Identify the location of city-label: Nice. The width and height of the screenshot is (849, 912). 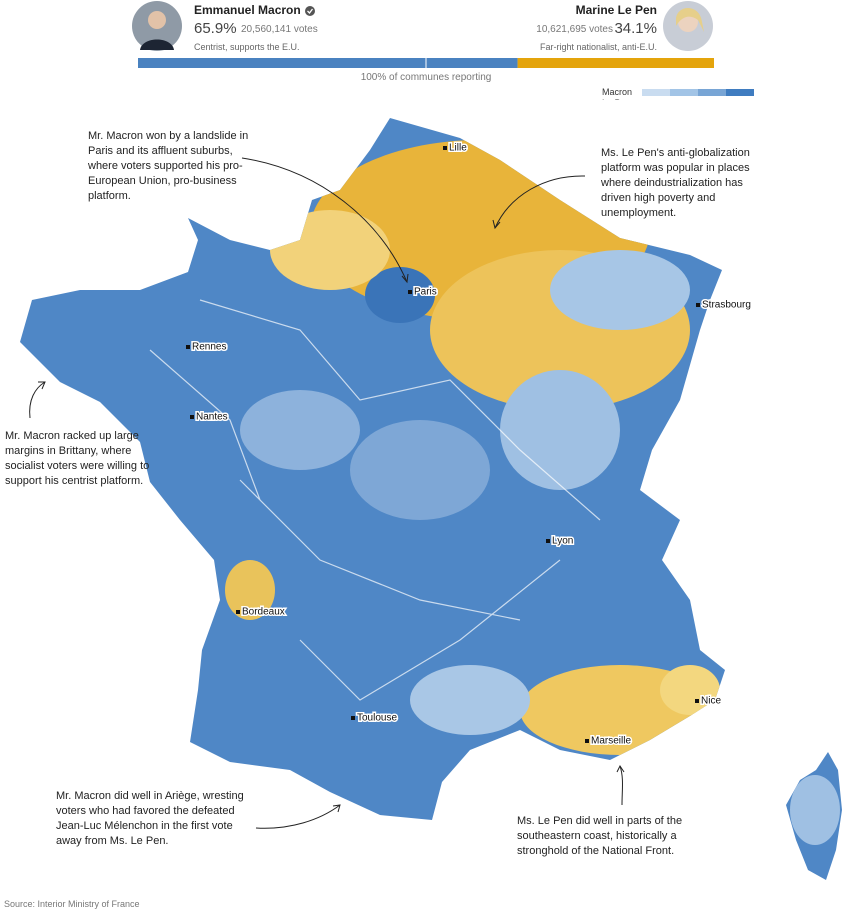
(711, 701).